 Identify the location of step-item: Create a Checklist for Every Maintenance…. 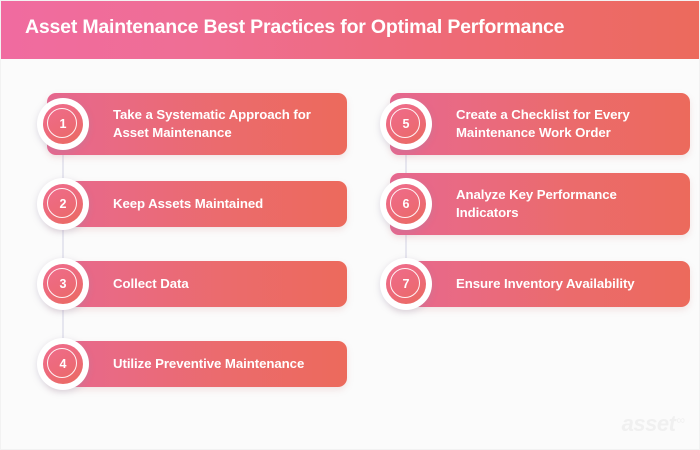
(525, 135).